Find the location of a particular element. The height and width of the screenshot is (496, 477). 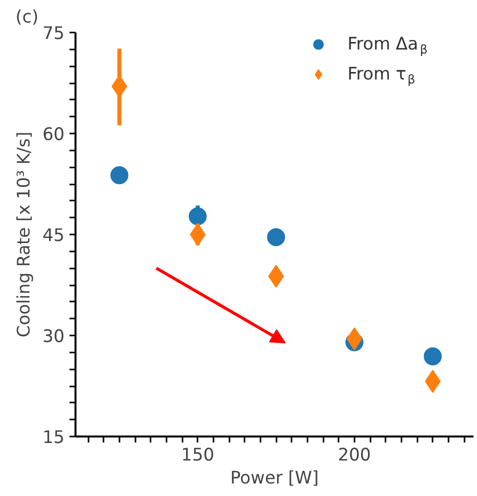

y-tick-label: 75 is located at coordinates (53, 34).